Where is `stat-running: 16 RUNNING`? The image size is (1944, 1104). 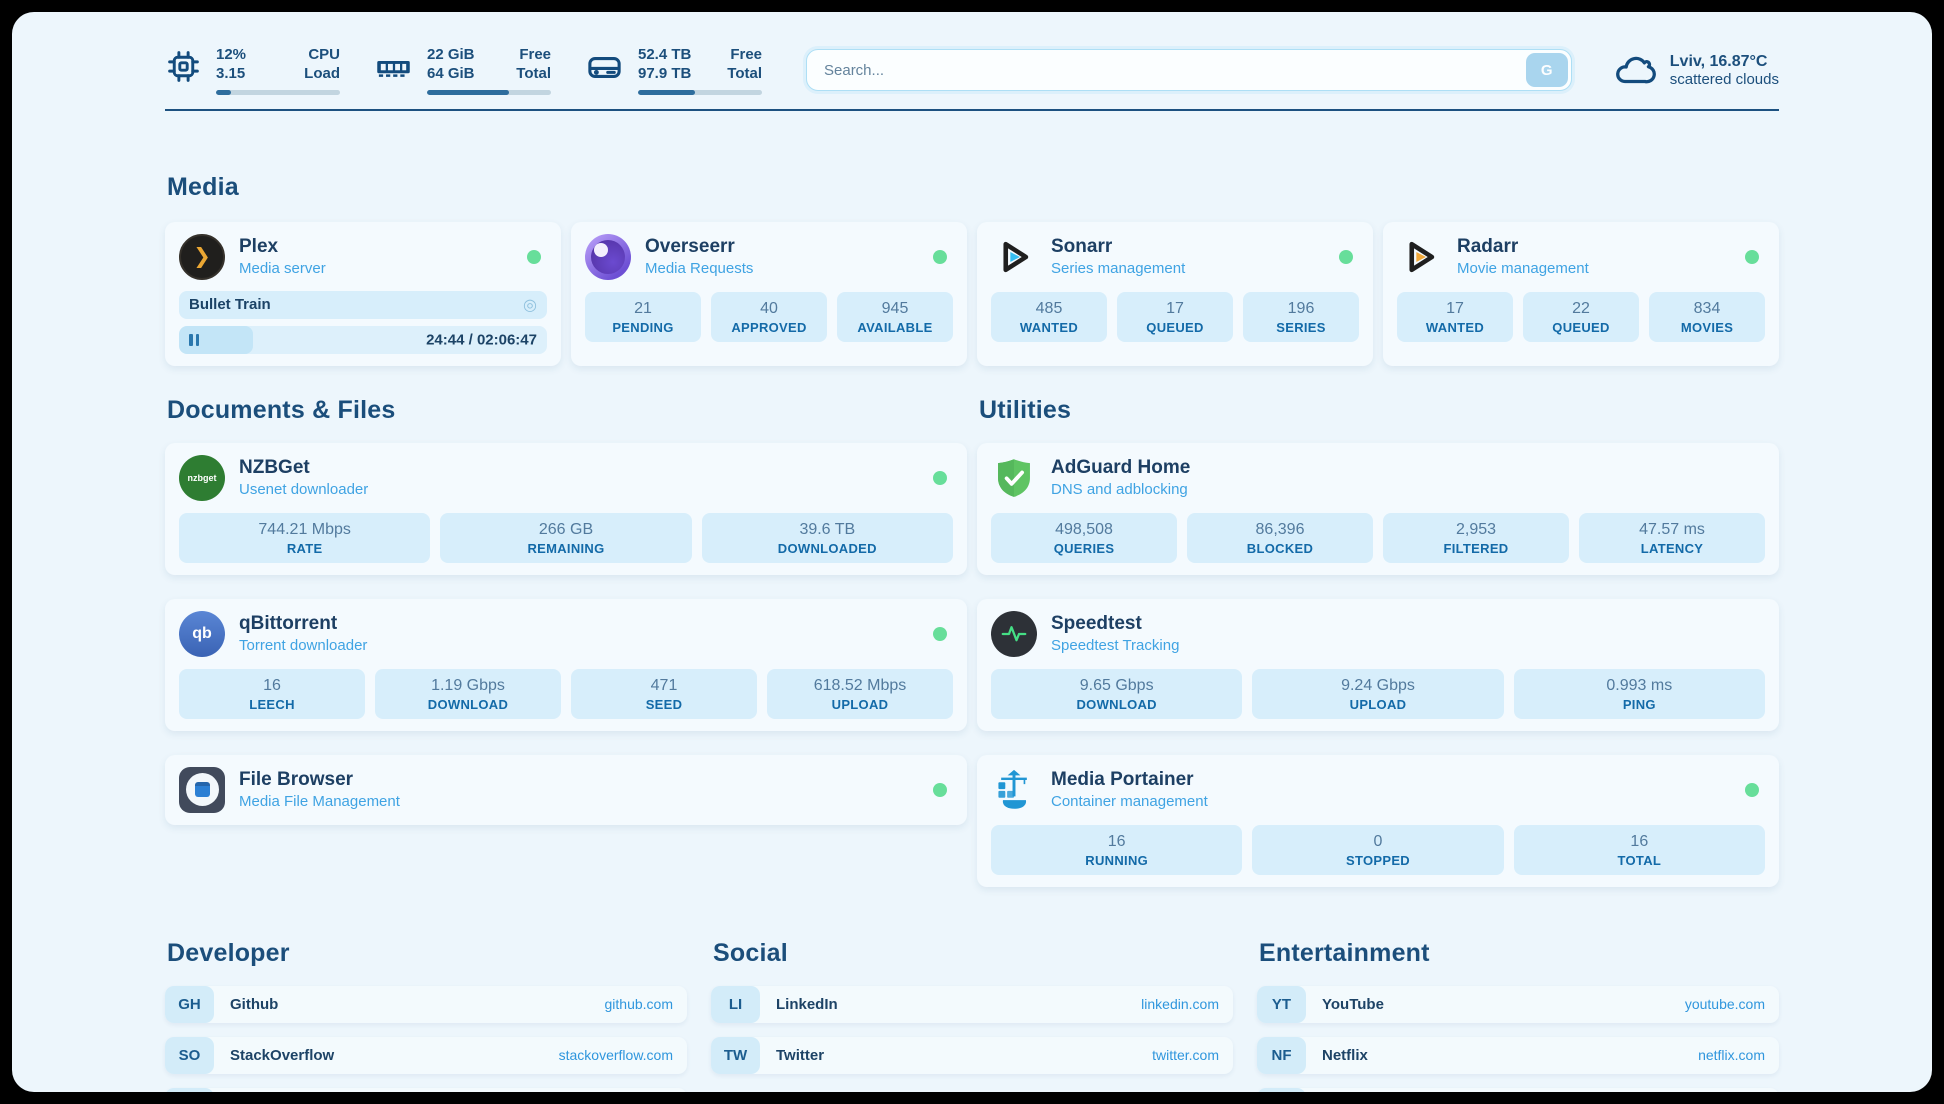
stat-running: 16 RUNNING is located at coordinates (1117, 849).